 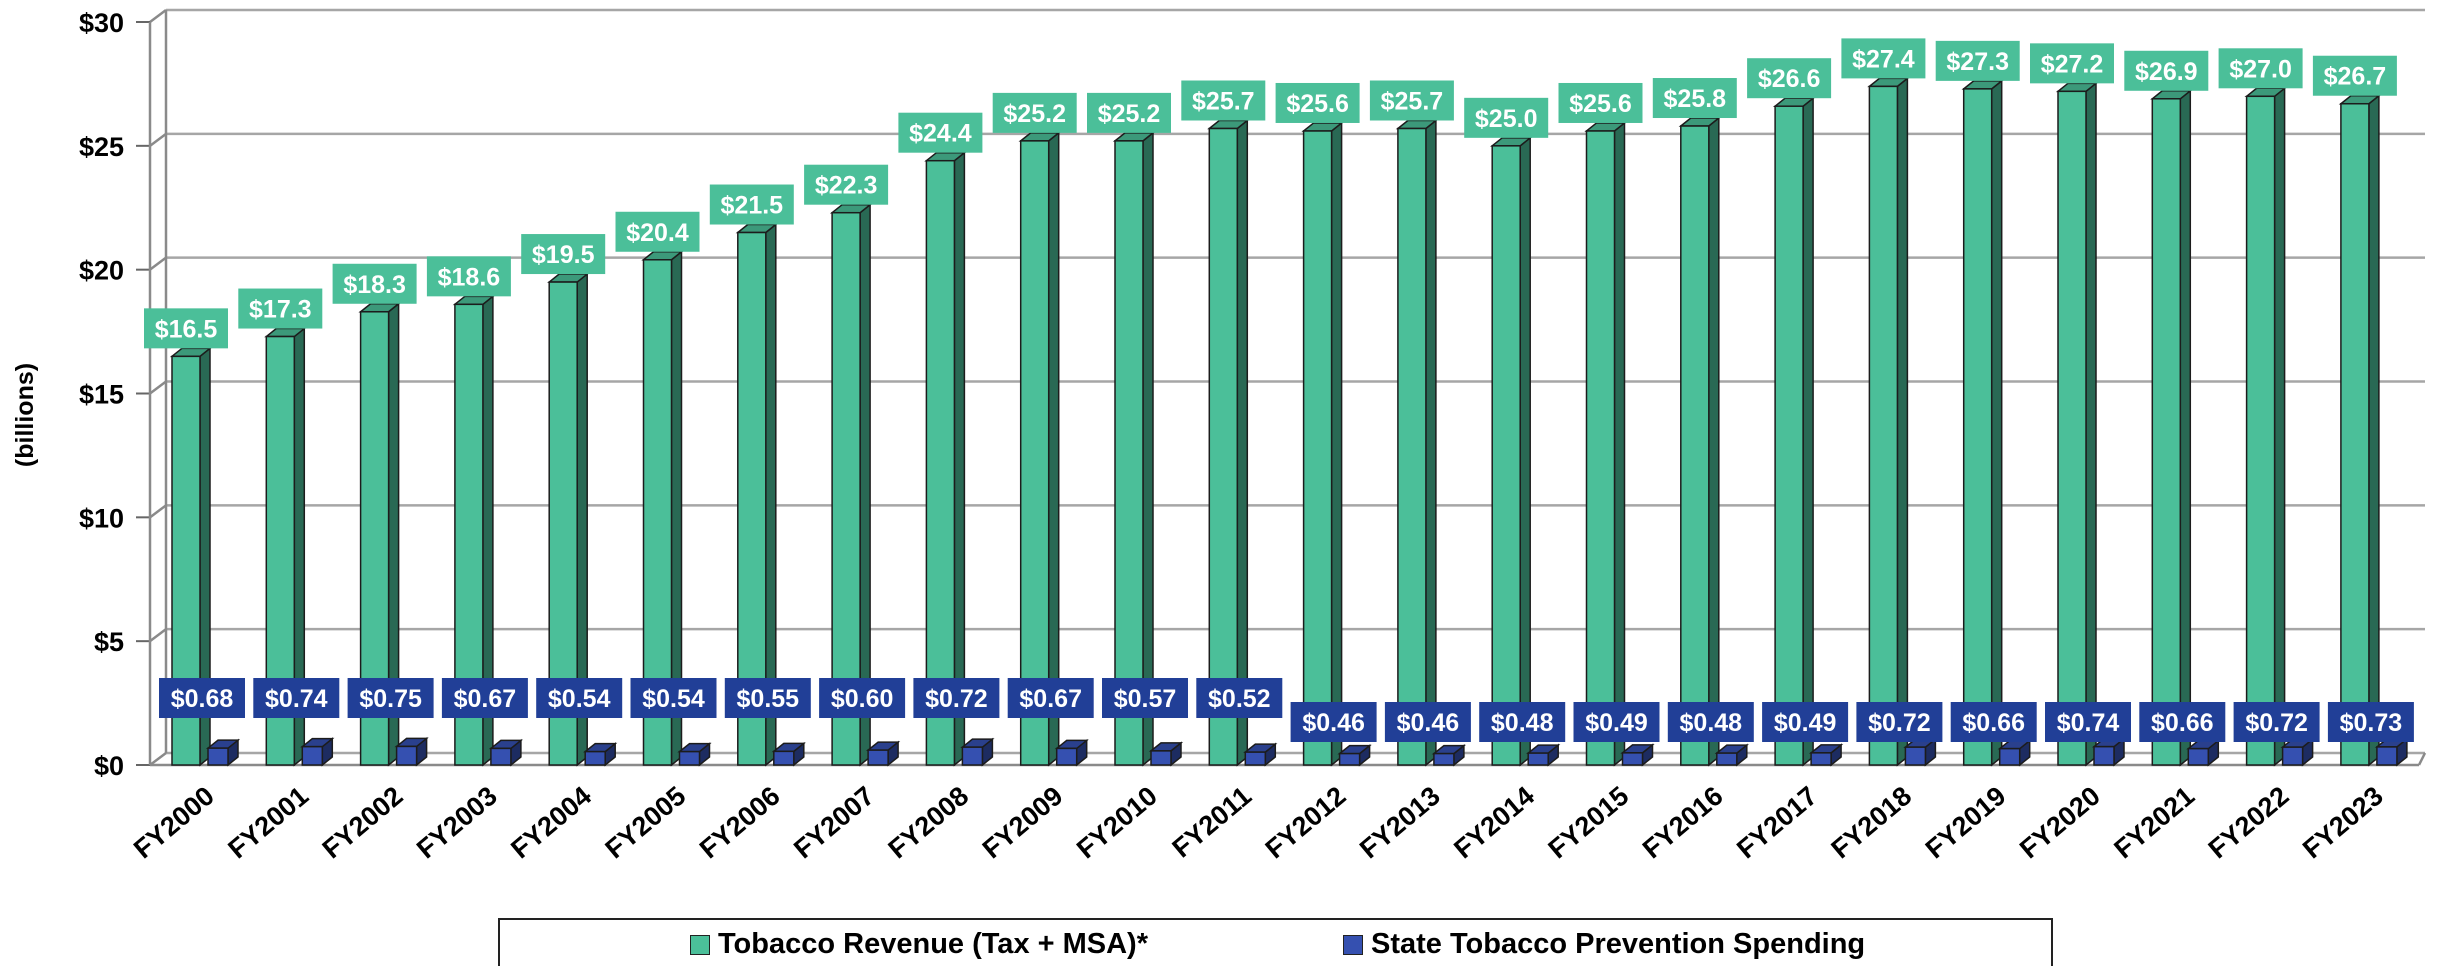 What do you see at coordinates (1872, 823) in the screenshot?
I see `x-tick-label: FY2018` at bounding box center [1872, 823].